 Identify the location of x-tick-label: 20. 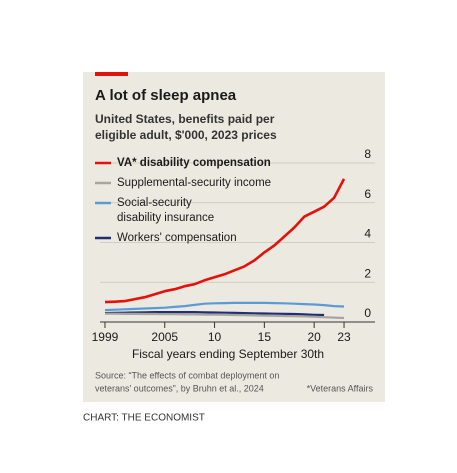
(314, 337).